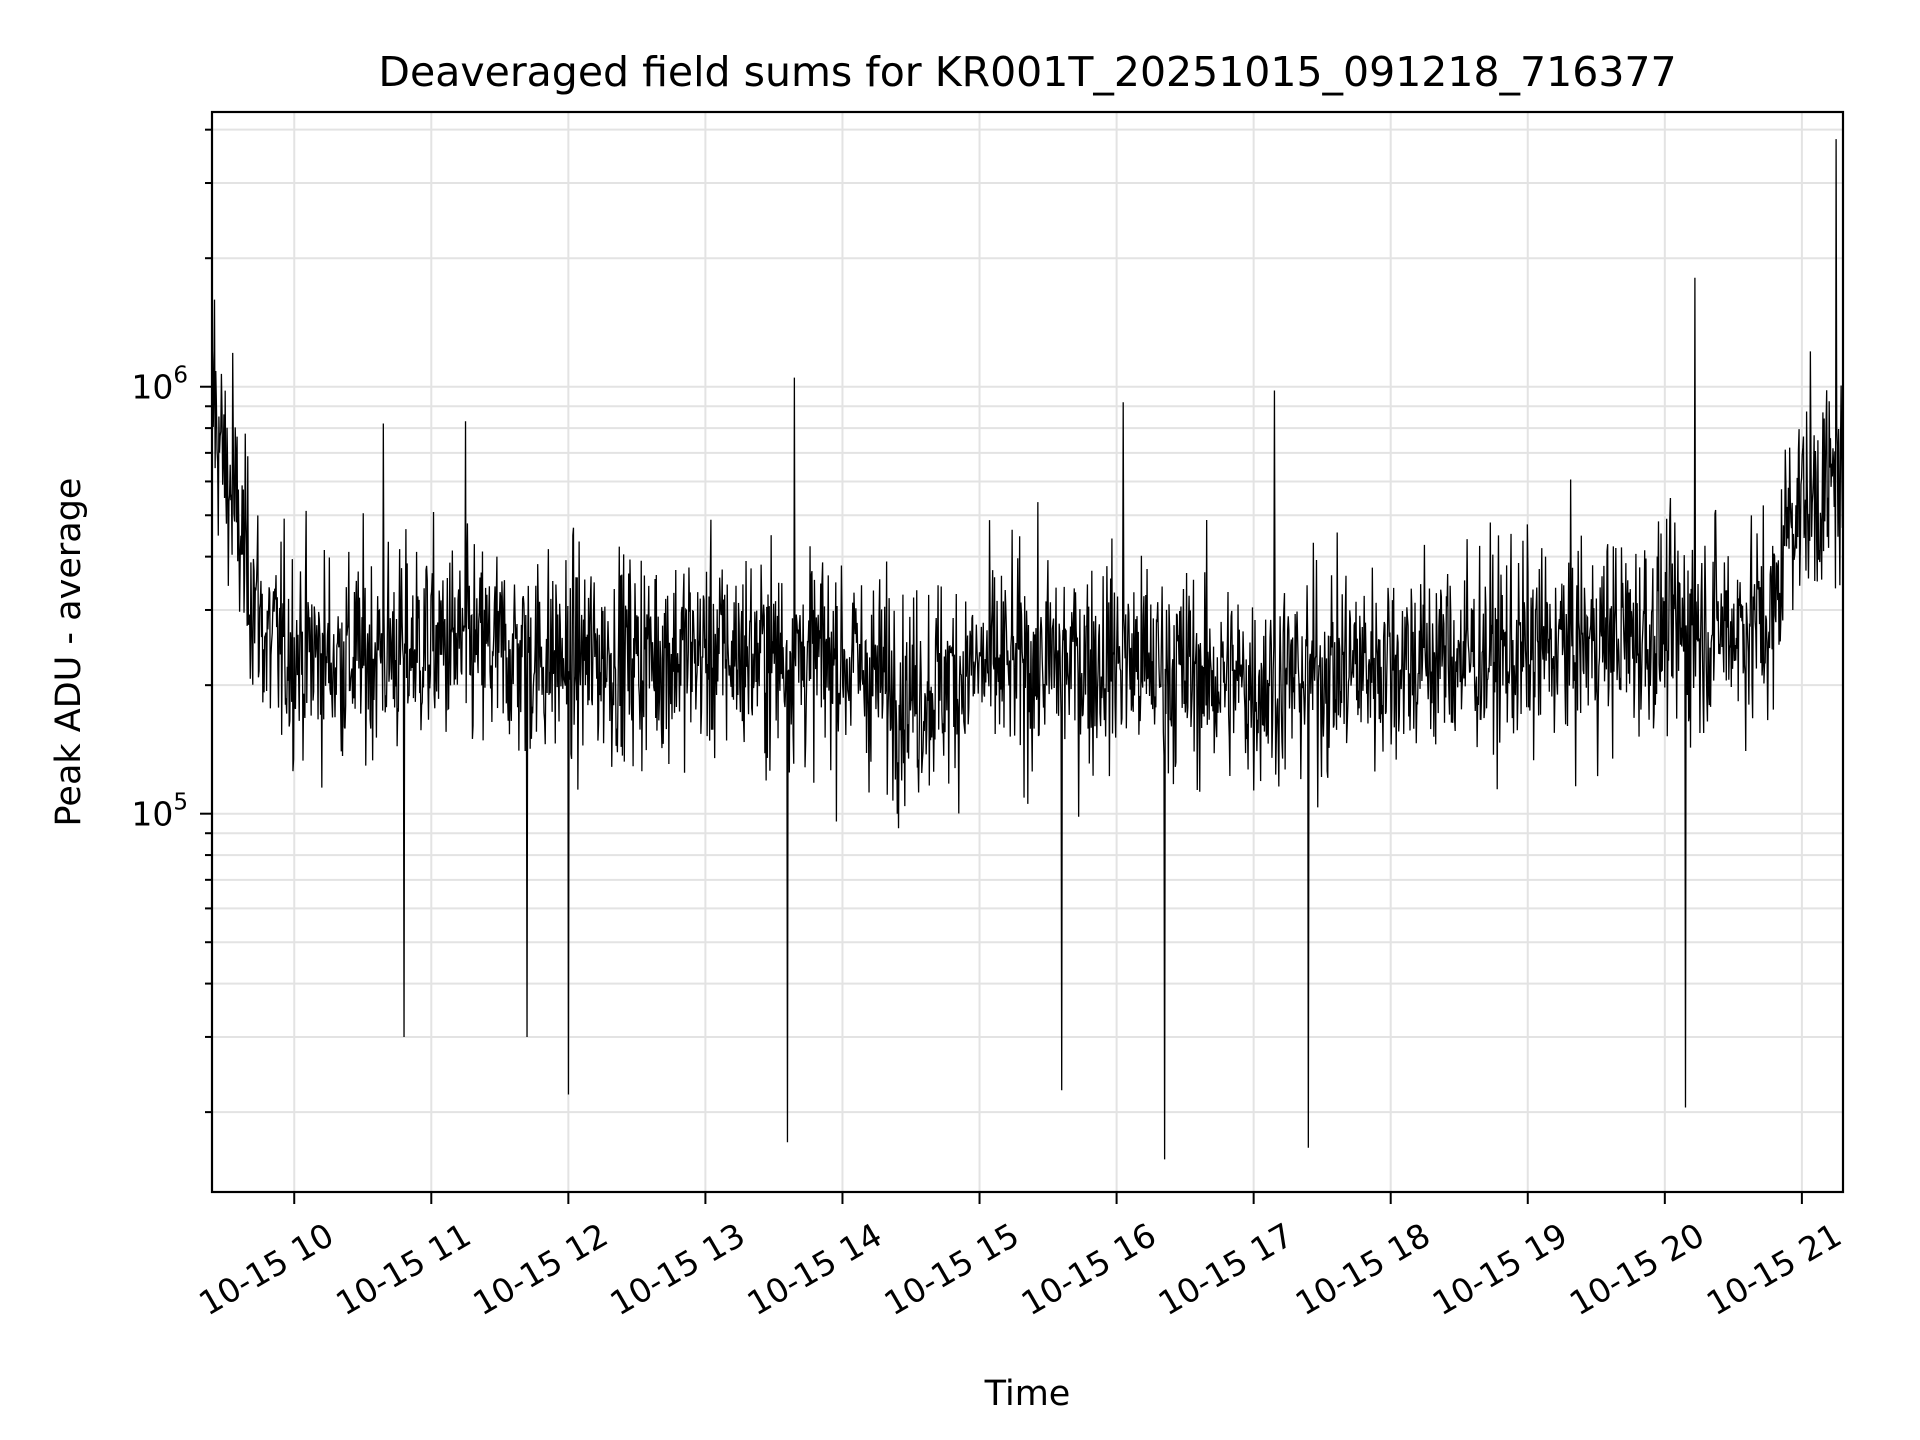  What do you see at coordinates (69, 652) in the screenshot?
I see `y-axis-label: Peak ADU - average` at bounding box center [69, 652].